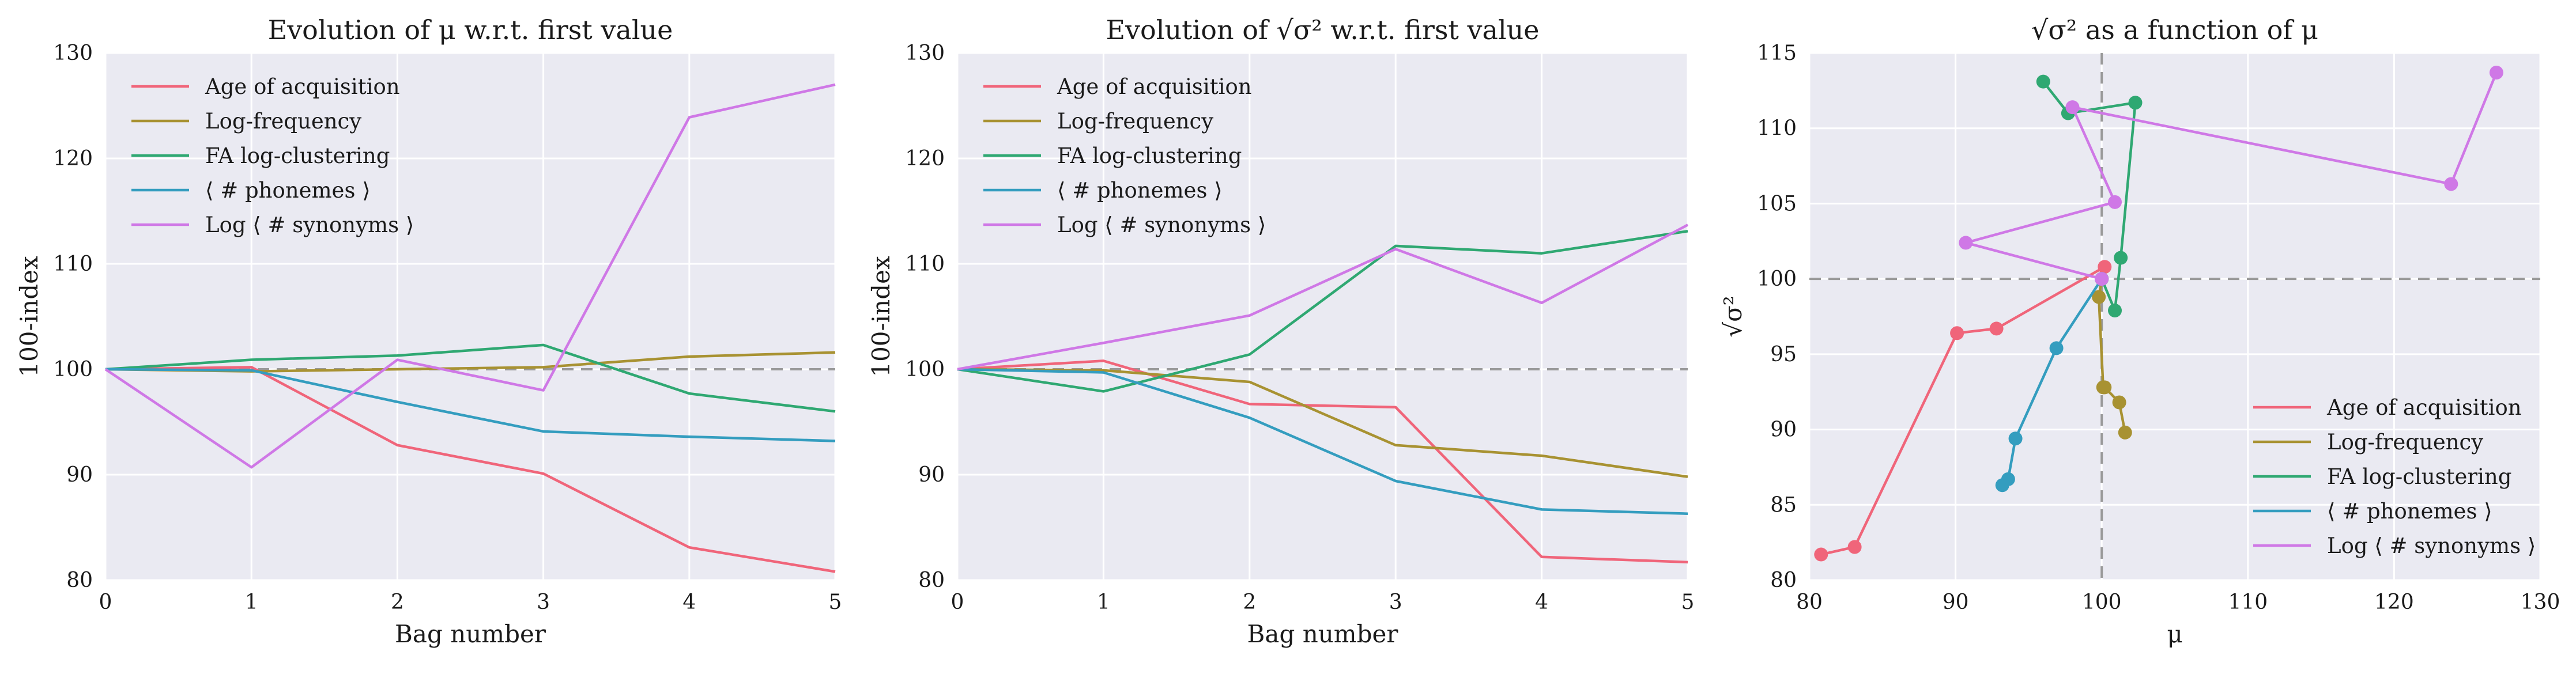 Image resolution: width=2576 pixels, height=674 pixels. I want to click on x-tick-label: 120, so click(2394, 602).